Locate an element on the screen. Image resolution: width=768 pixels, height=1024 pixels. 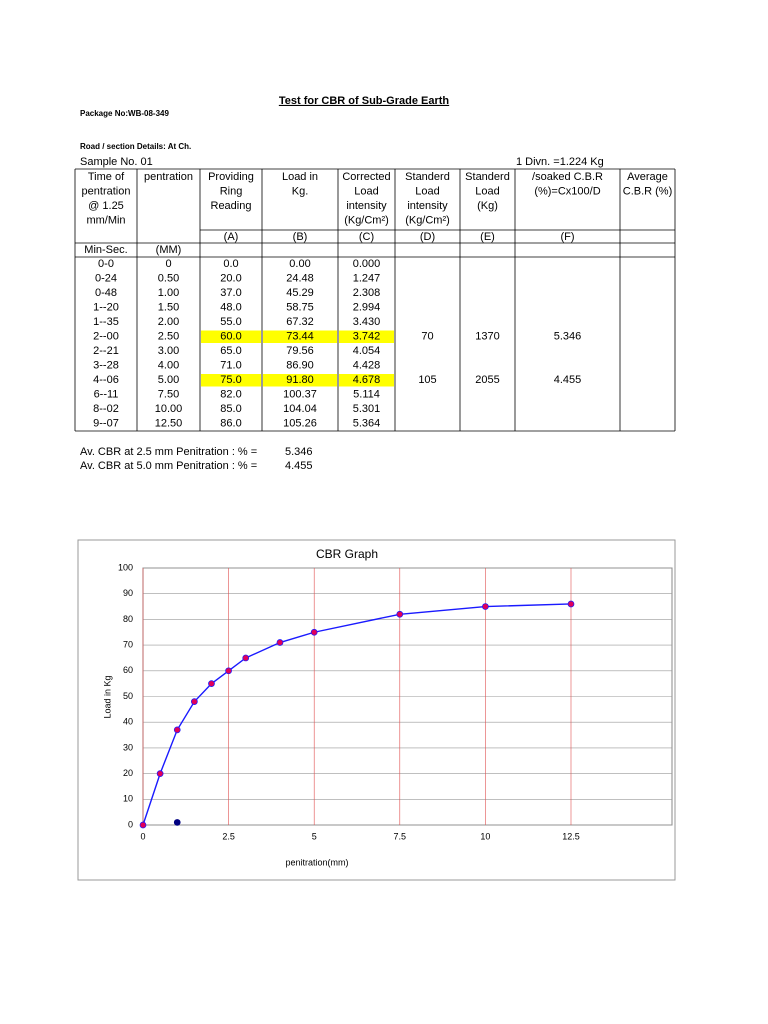
x-tick-label: 2.5 is located at coordinates (228, 836).